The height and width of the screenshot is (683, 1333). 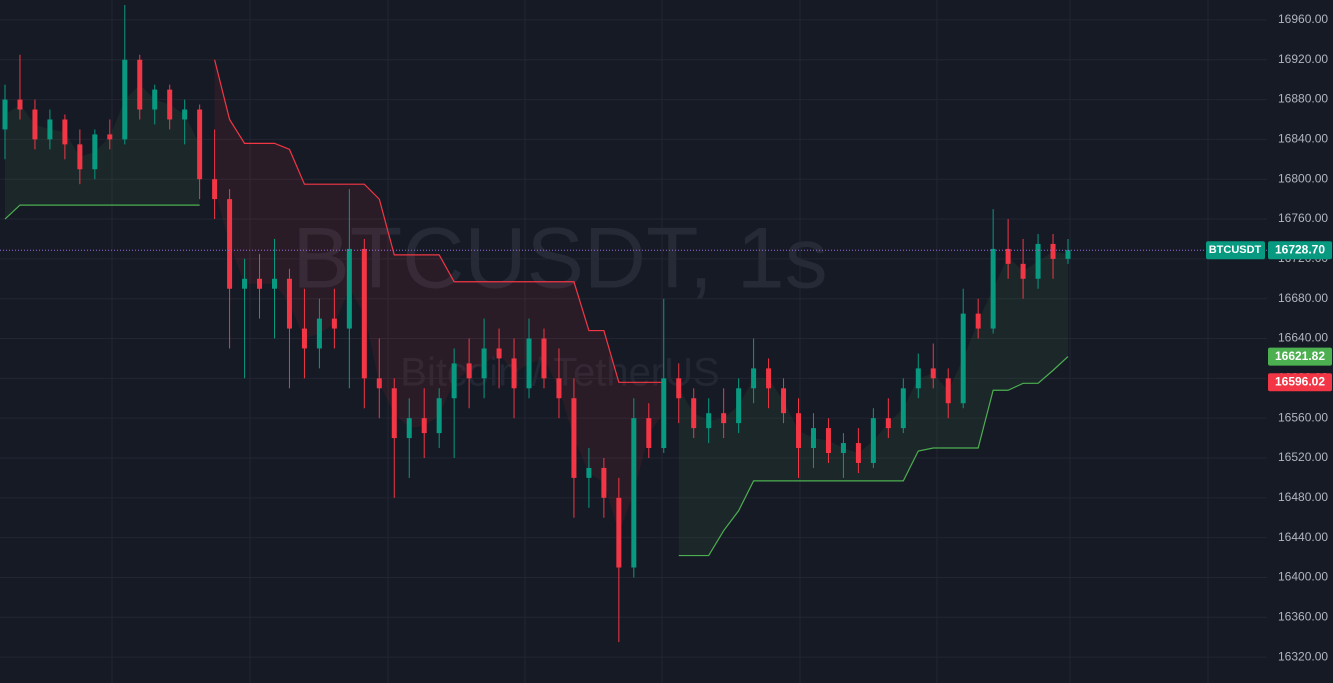 I want to click on indicator-label: 16596.02, so click(x=1300, y=381).